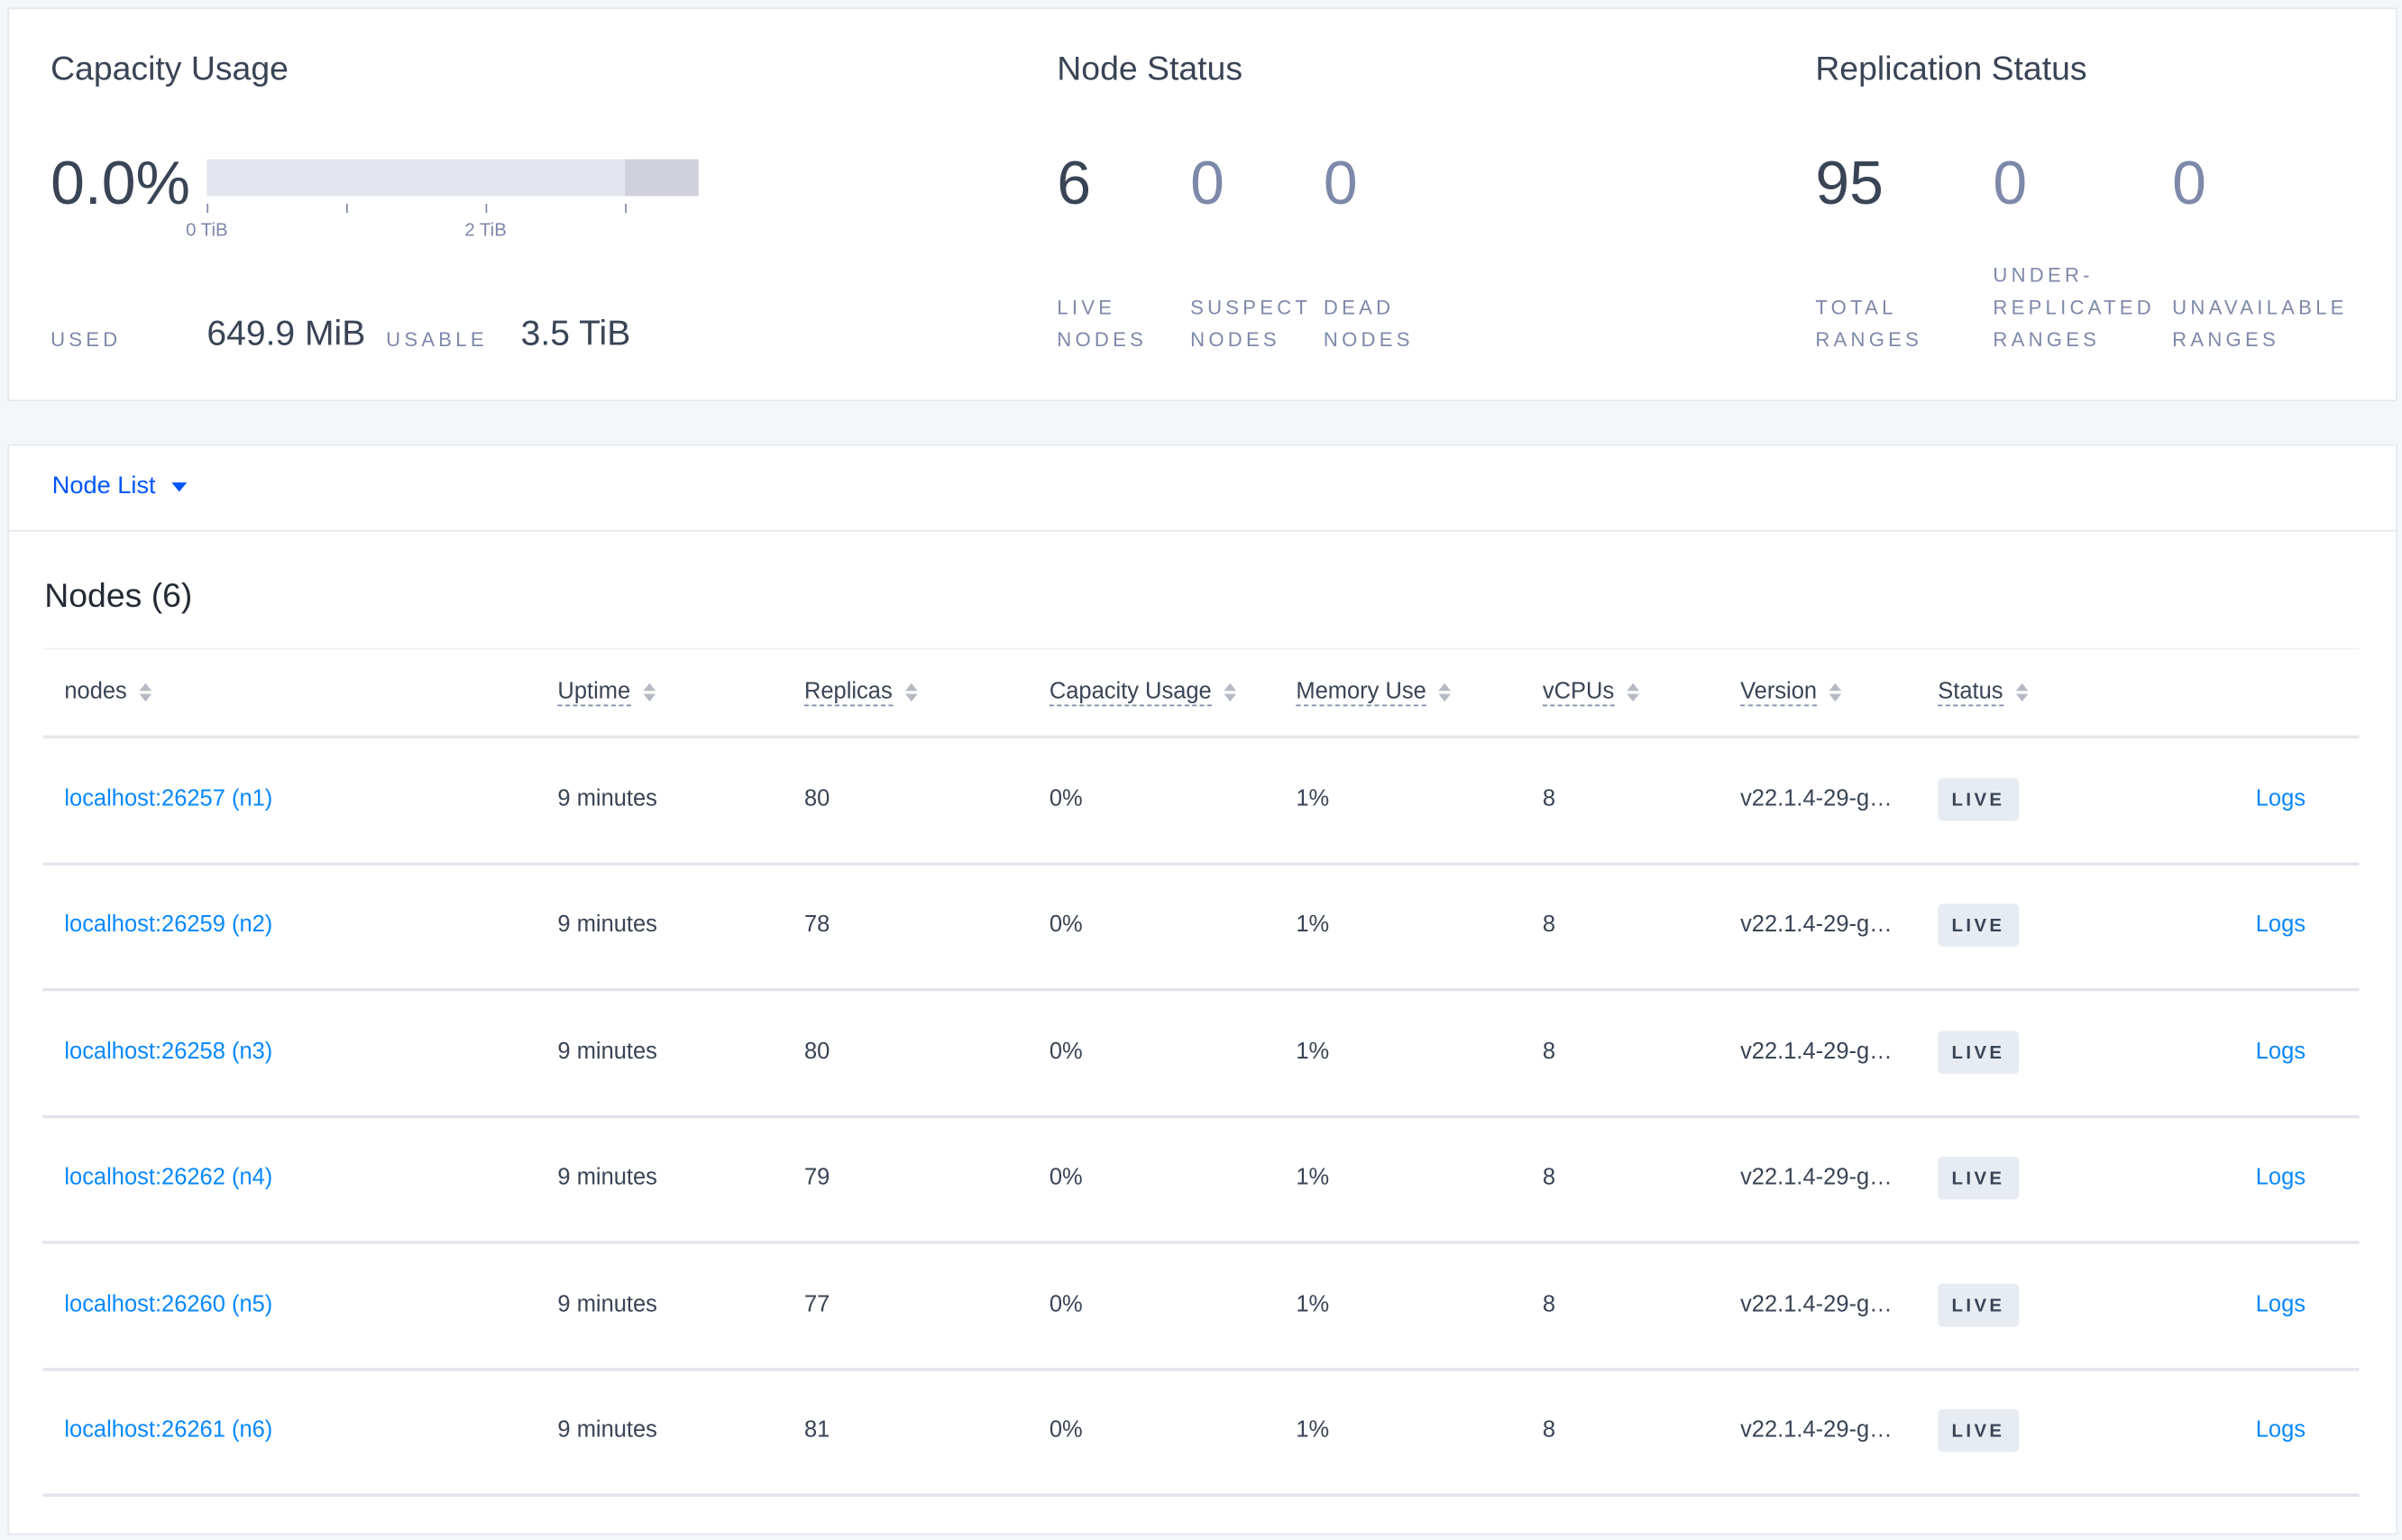 The image size is (2402, 1540). Describe the element at coordinates (816, 1303) in the screenshot. I see `cell-replicas: 77` at that location.